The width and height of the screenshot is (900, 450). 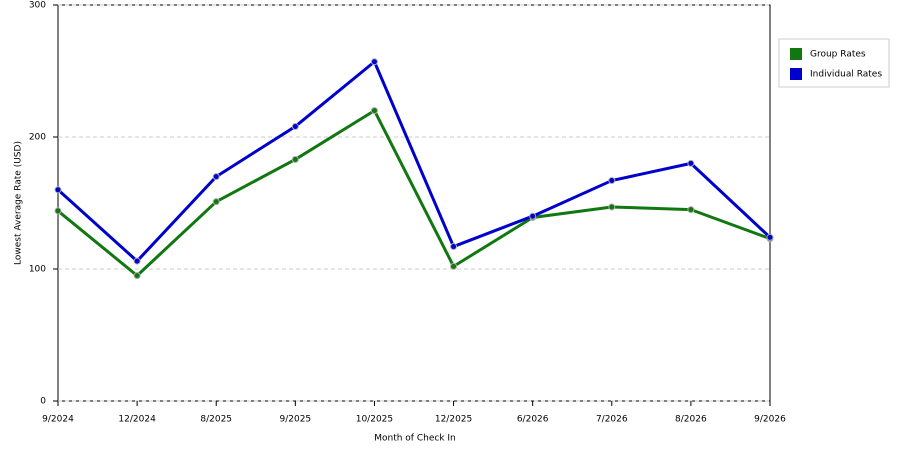 I want to click on x-tick-label: 7/2026, so click(x=612, y=420).